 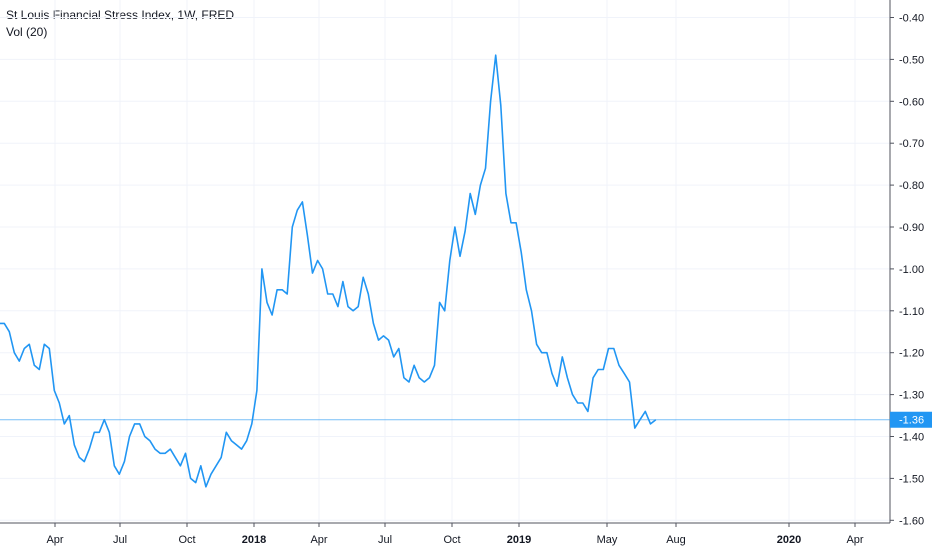 I want to click on last-value-badge, so click(x=911, y=419).